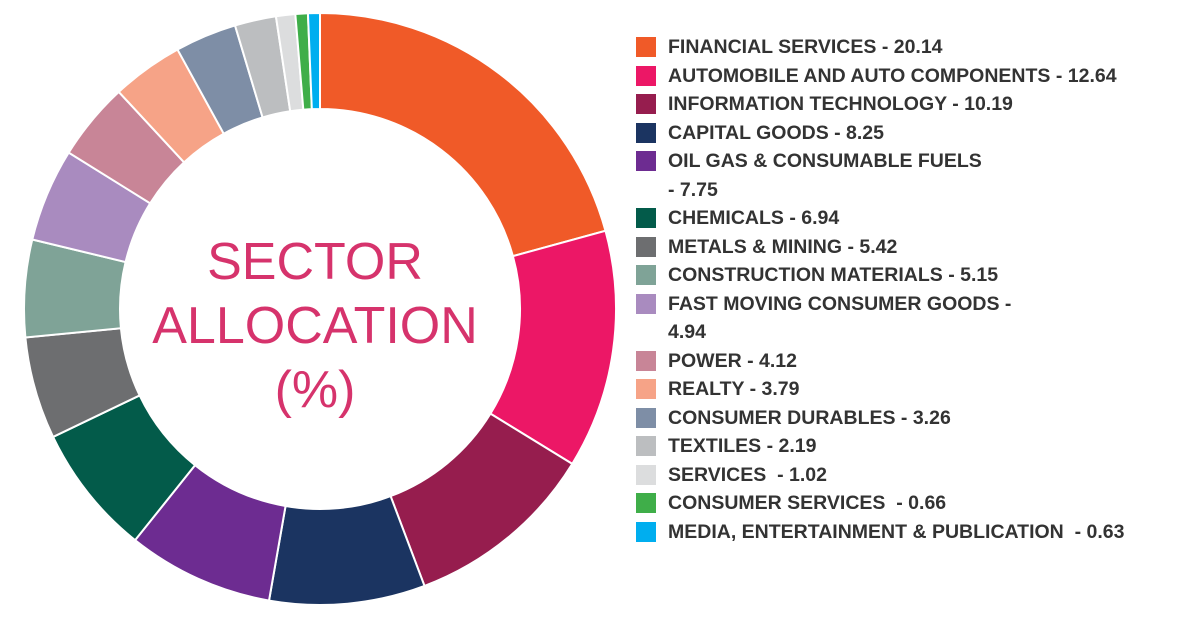  Describe the element at coordinates (315, 390) in the screenshot. I see `chart-title-line-3: (%)` at that location.